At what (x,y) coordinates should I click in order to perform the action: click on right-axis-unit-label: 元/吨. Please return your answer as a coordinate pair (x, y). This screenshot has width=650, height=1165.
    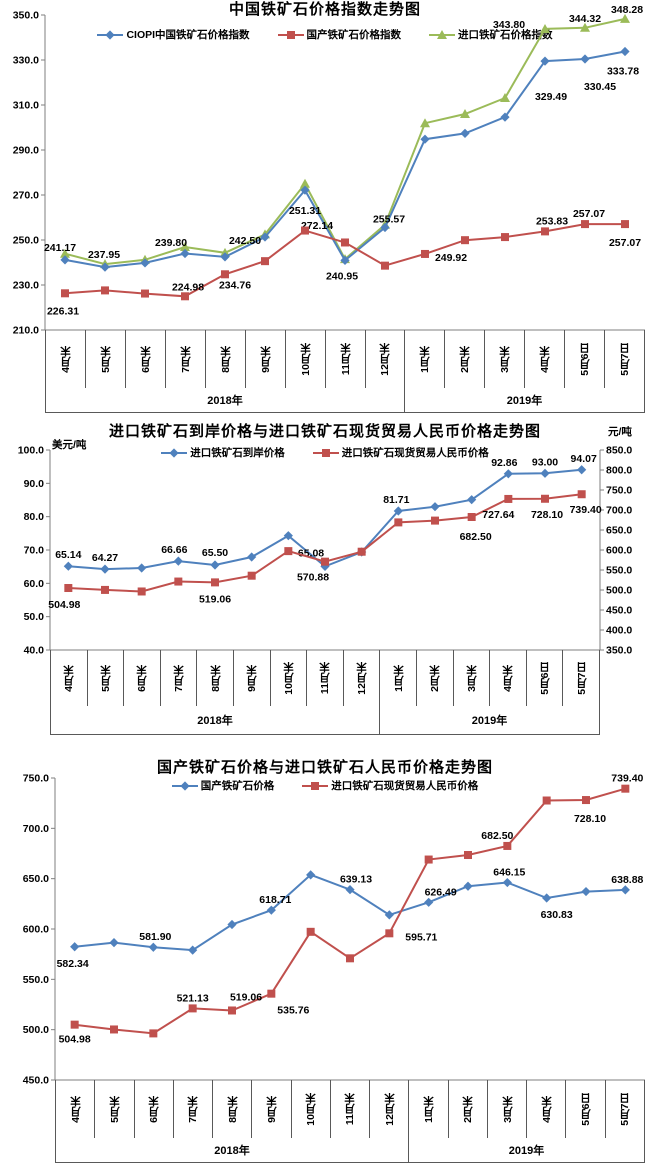
    Looking at the image, I should click on (620, 432).